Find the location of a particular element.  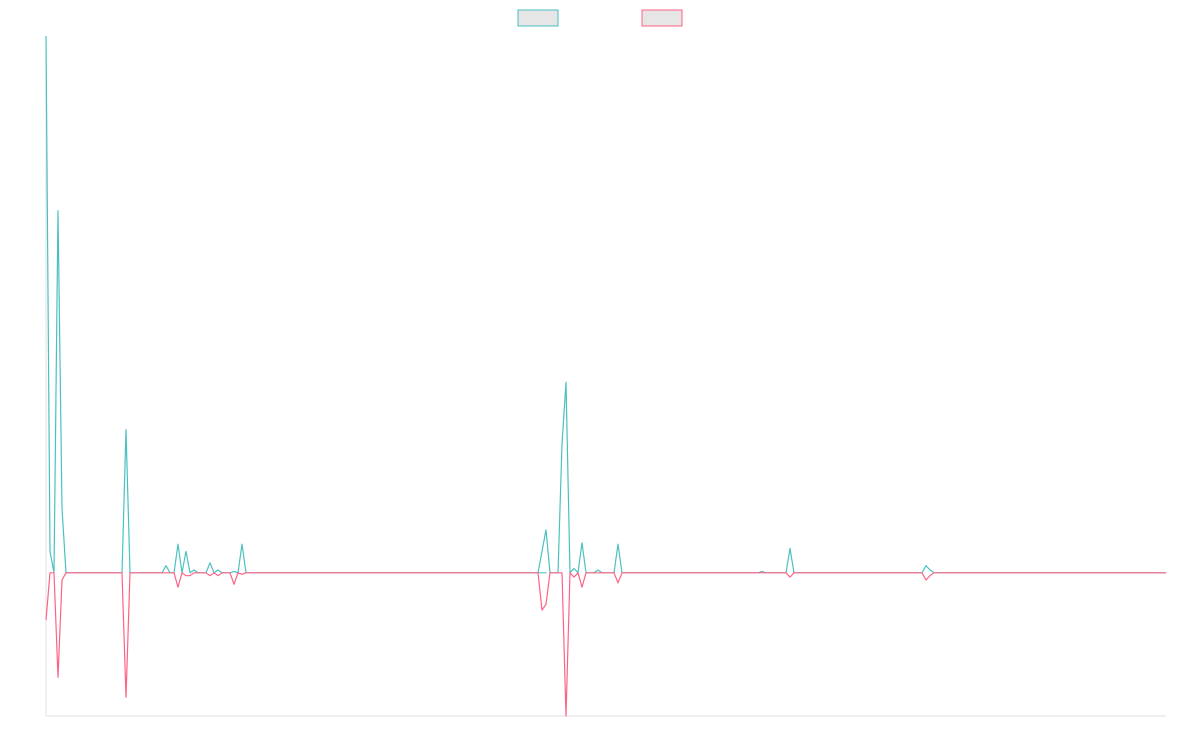

legend is located at coordinates (600, 18).